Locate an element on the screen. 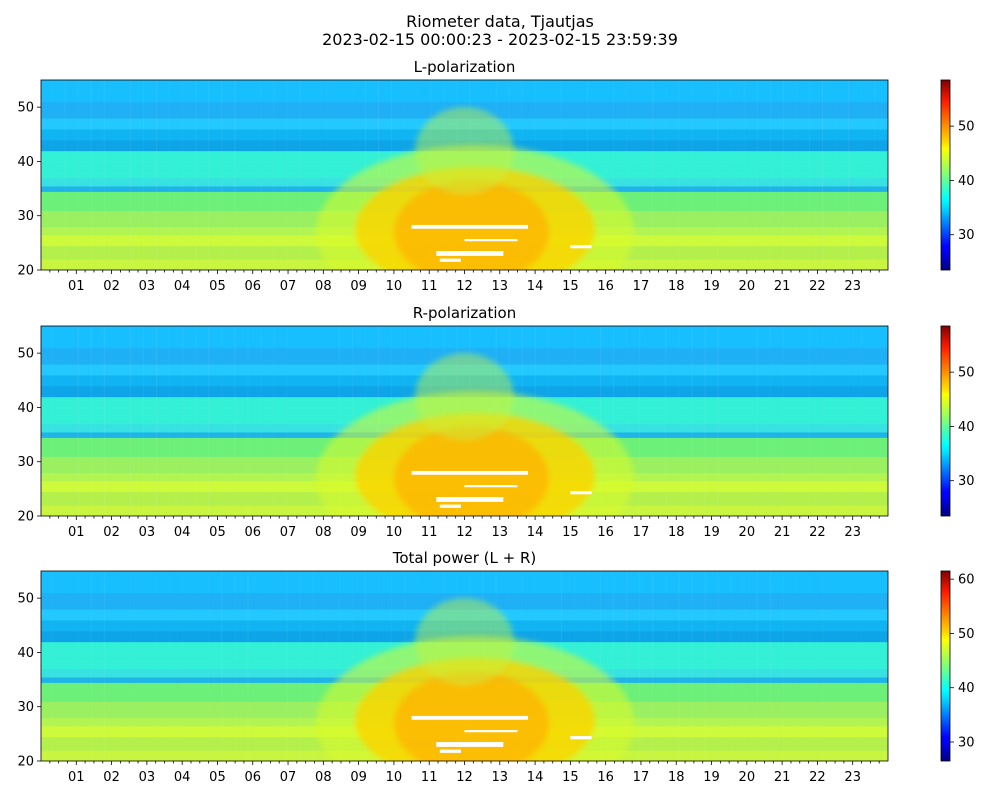  colorbar-tick-label: 30 is located at coordinates (966, 235).